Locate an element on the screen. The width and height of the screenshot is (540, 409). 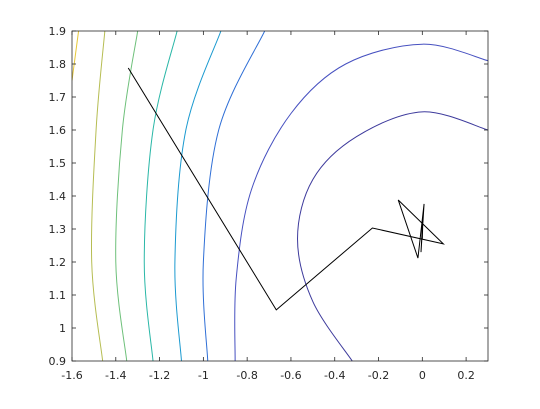
y-tick-label: 1.8 is located at coordinates (58, 64).